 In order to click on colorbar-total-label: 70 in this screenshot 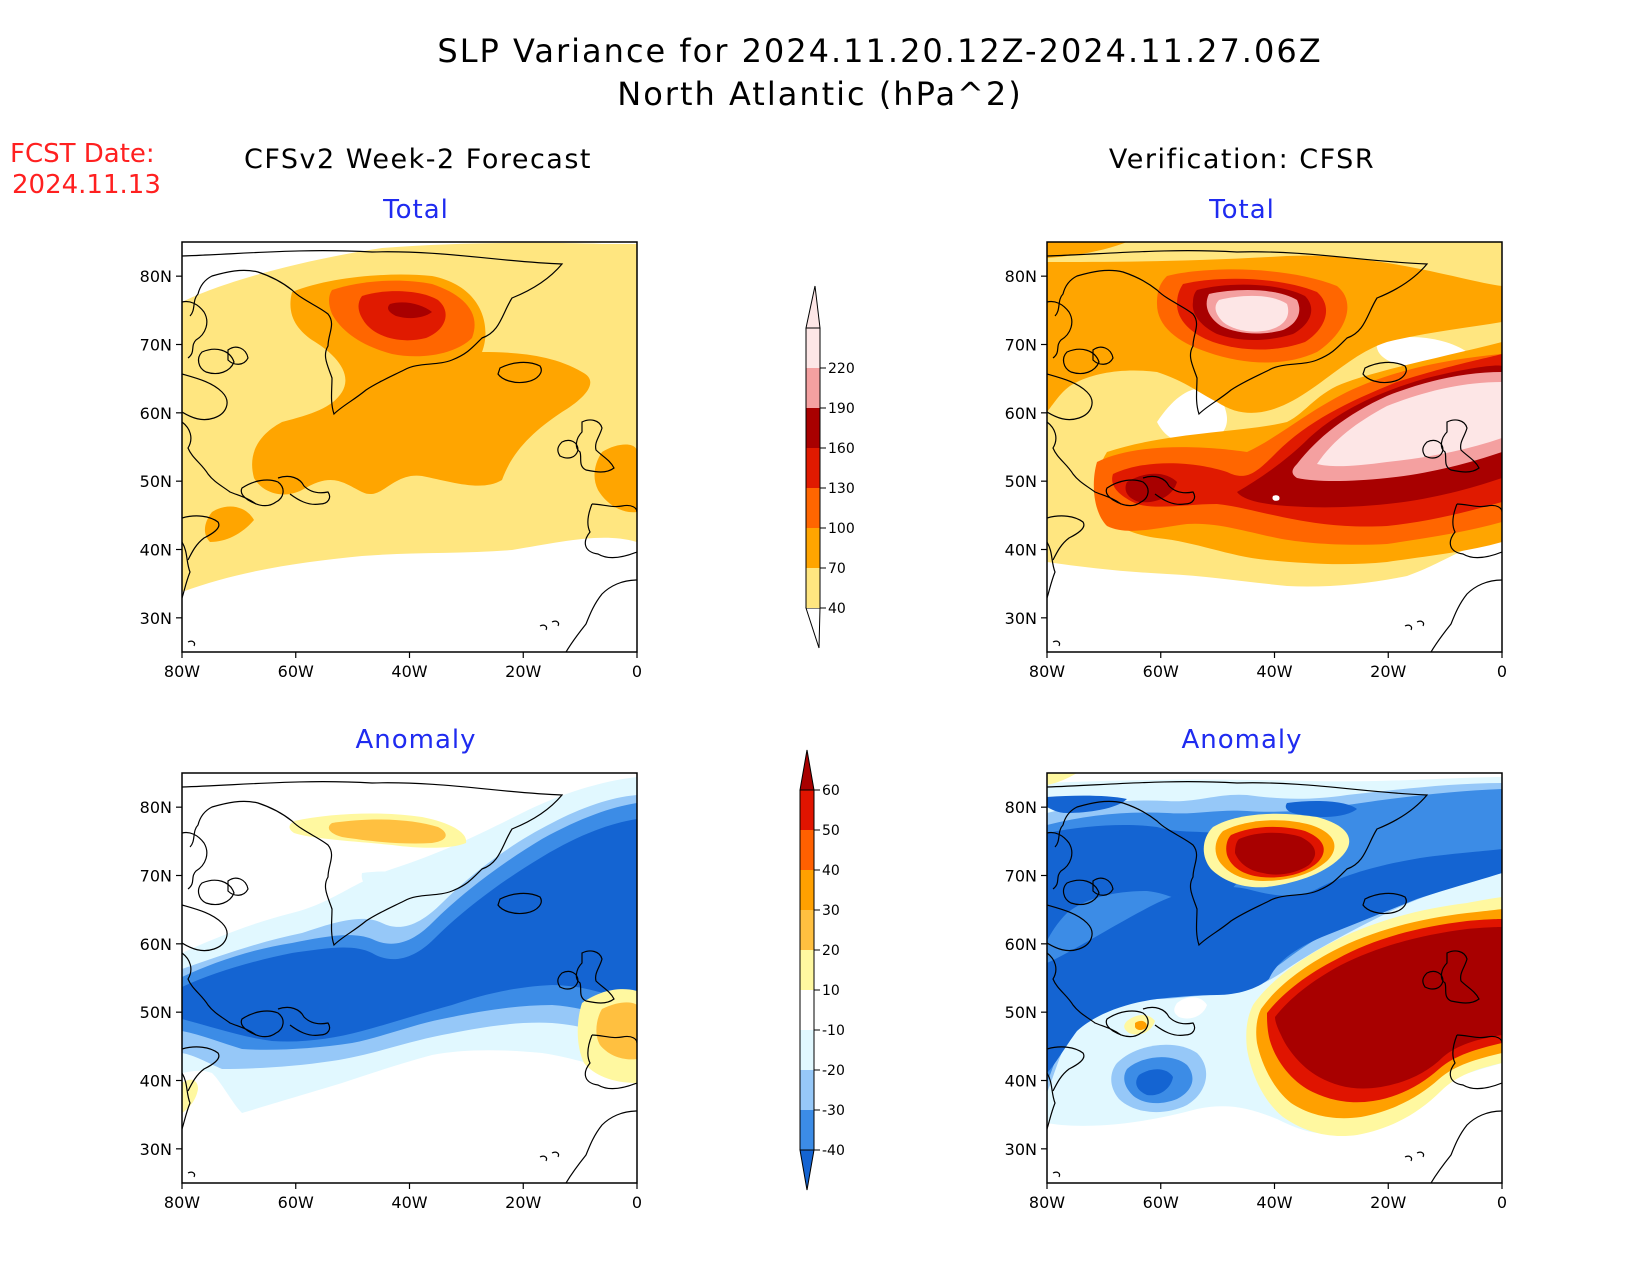, I will do `click(837, 569)`.